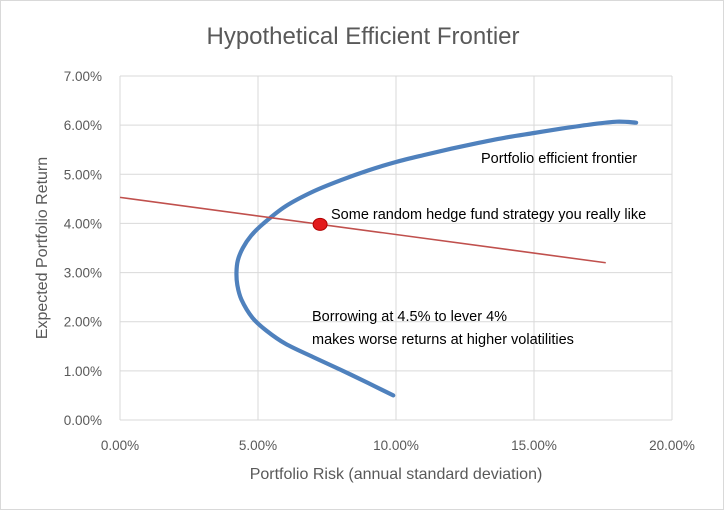 This screenshot has height=511, width=724. What do you see at coordinates (396, 445) in the screenshot?
I see `x-tick-label: 10.00%` at bounding box center [396, 445].